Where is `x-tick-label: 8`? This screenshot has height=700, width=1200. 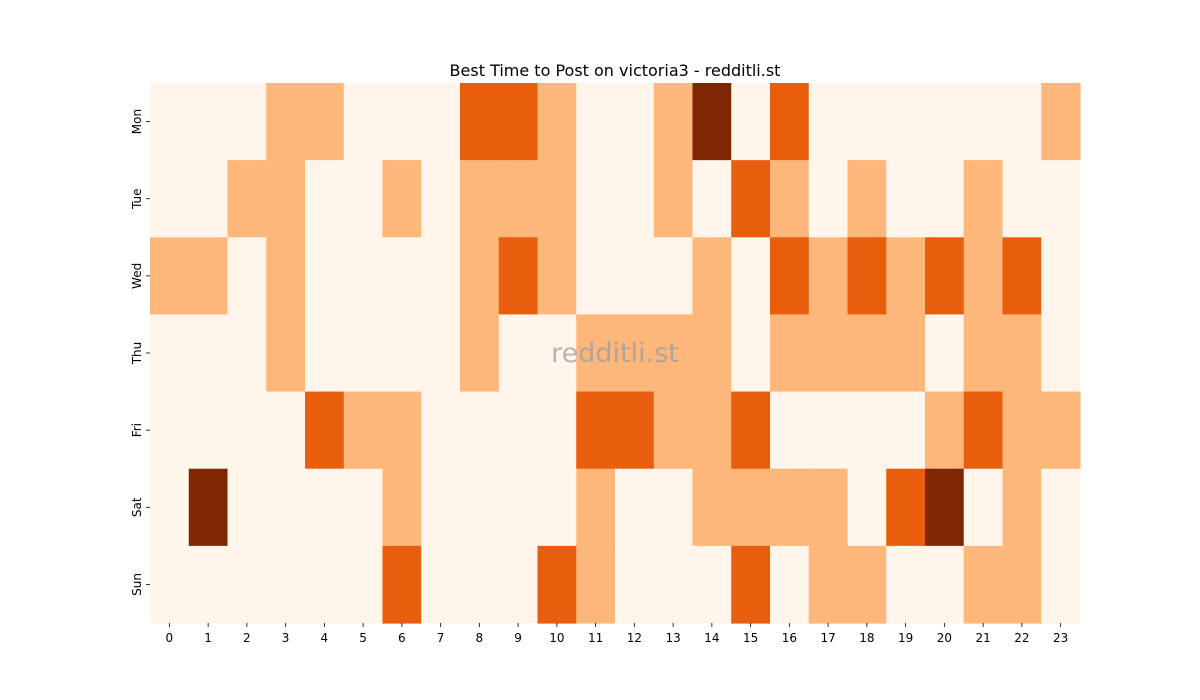 x-tick-label: 8 is located at coordinates (480, 638).